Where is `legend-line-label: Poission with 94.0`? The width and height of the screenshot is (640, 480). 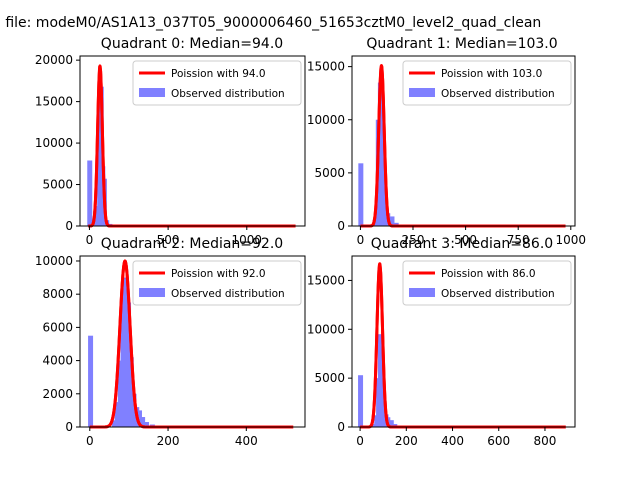
legend-line-label: Poission with 94.0 is located at coordinates (218, 74).